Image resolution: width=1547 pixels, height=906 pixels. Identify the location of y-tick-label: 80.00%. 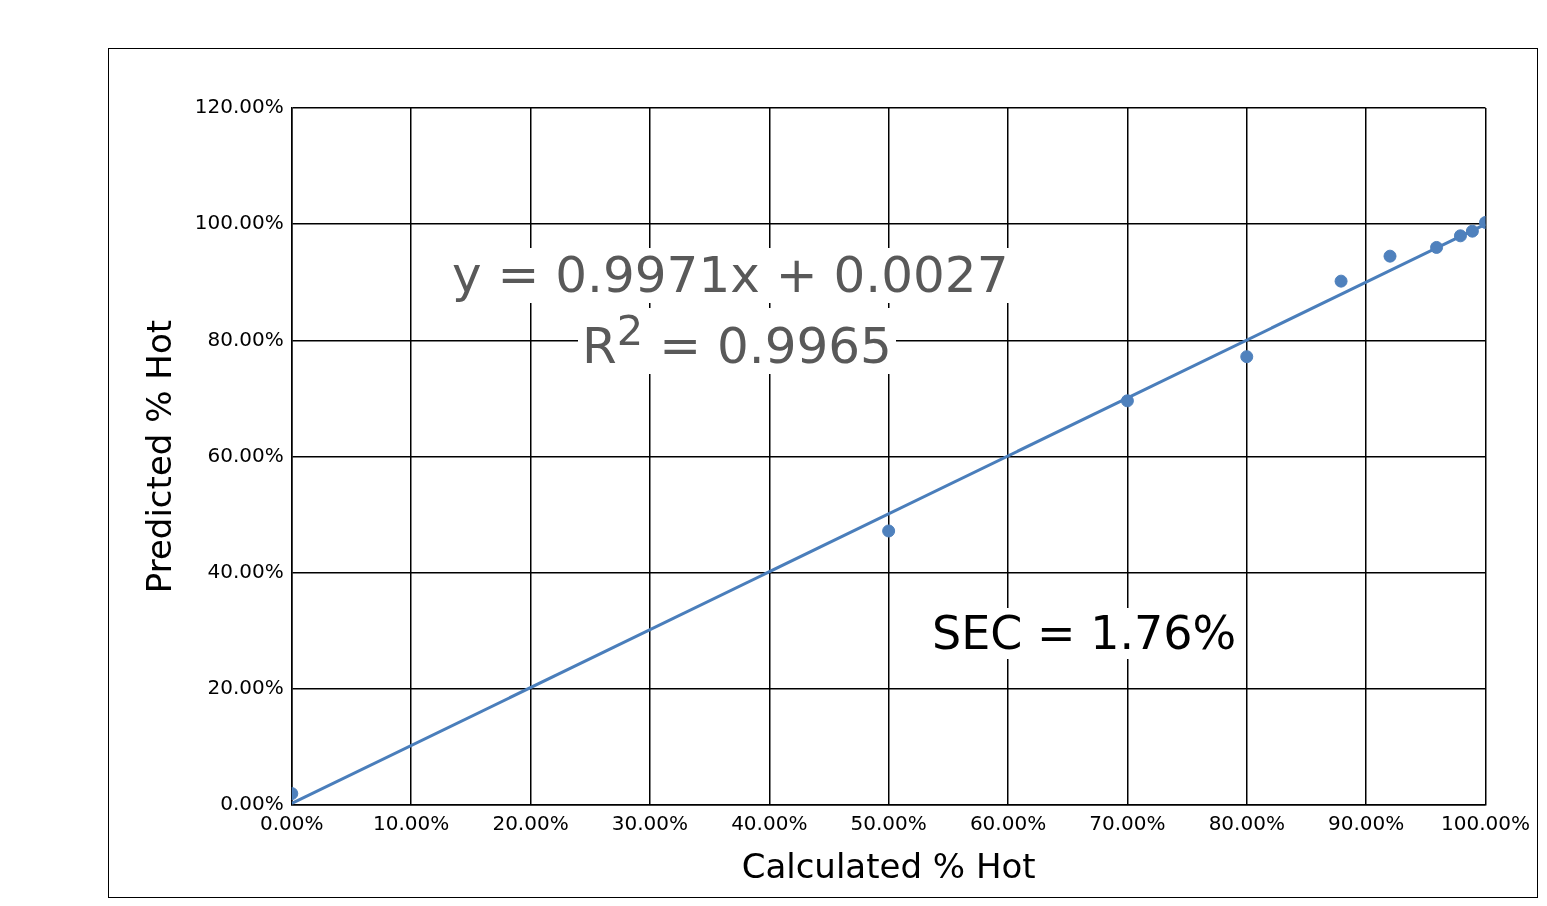
(245, 338).